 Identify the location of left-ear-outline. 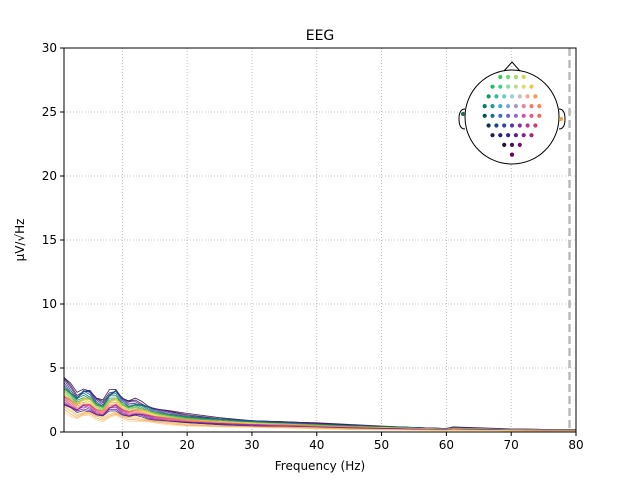
(462, 119).